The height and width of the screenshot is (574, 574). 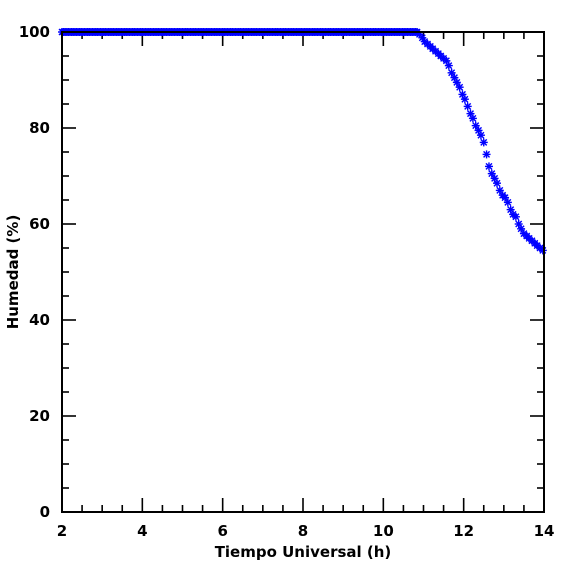 I want to click on y-tick-label: 40, so click(x=39, y=320).